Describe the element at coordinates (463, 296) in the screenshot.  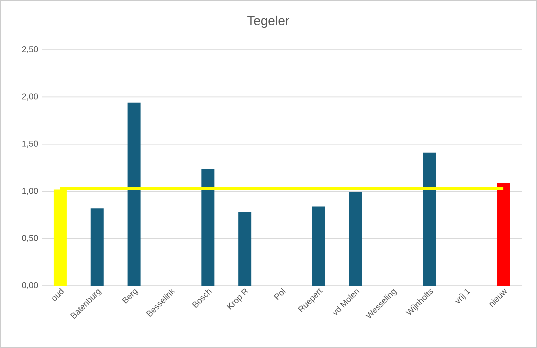
I see `x-tick-label: vrij 1` at that location.